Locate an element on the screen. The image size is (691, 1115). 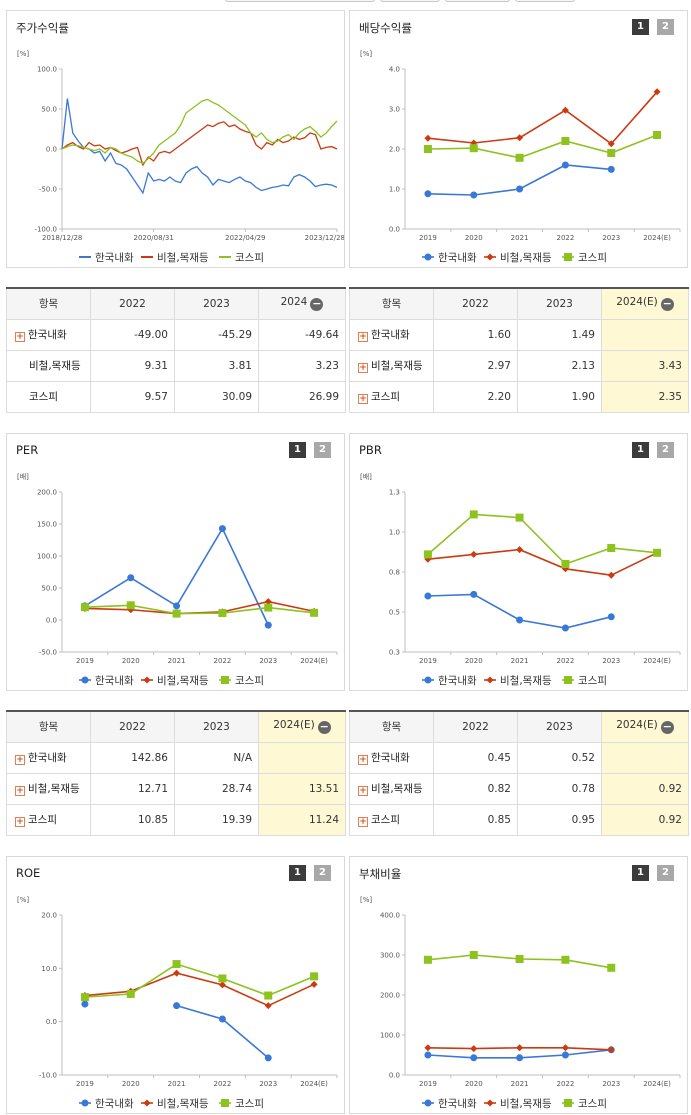
table-row: + 비철,목재등 12.71 28.74 13.51 is located at coordinates (176, 788).